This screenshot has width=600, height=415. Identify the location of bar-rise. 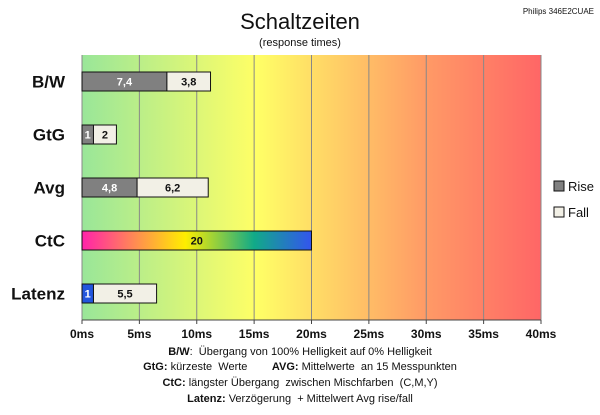
(196, 240).